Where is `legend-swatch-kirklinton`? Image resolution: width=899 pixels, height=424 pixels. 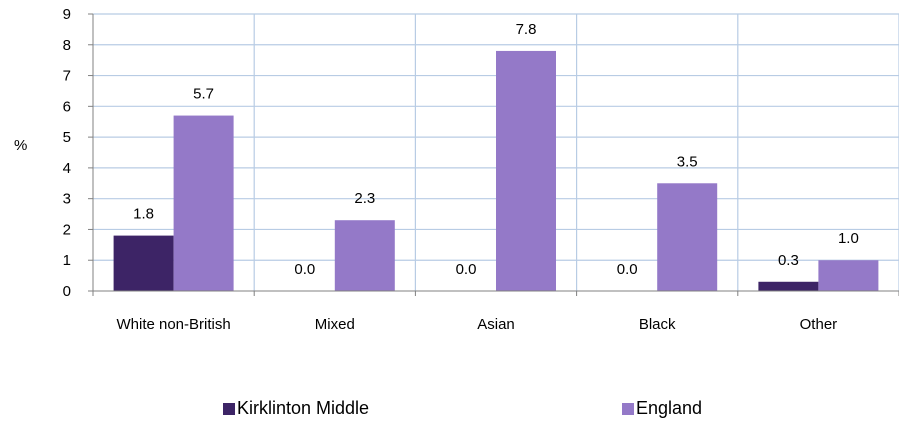
legend-swatch-kirklinton is located at coordinates (229, 408).